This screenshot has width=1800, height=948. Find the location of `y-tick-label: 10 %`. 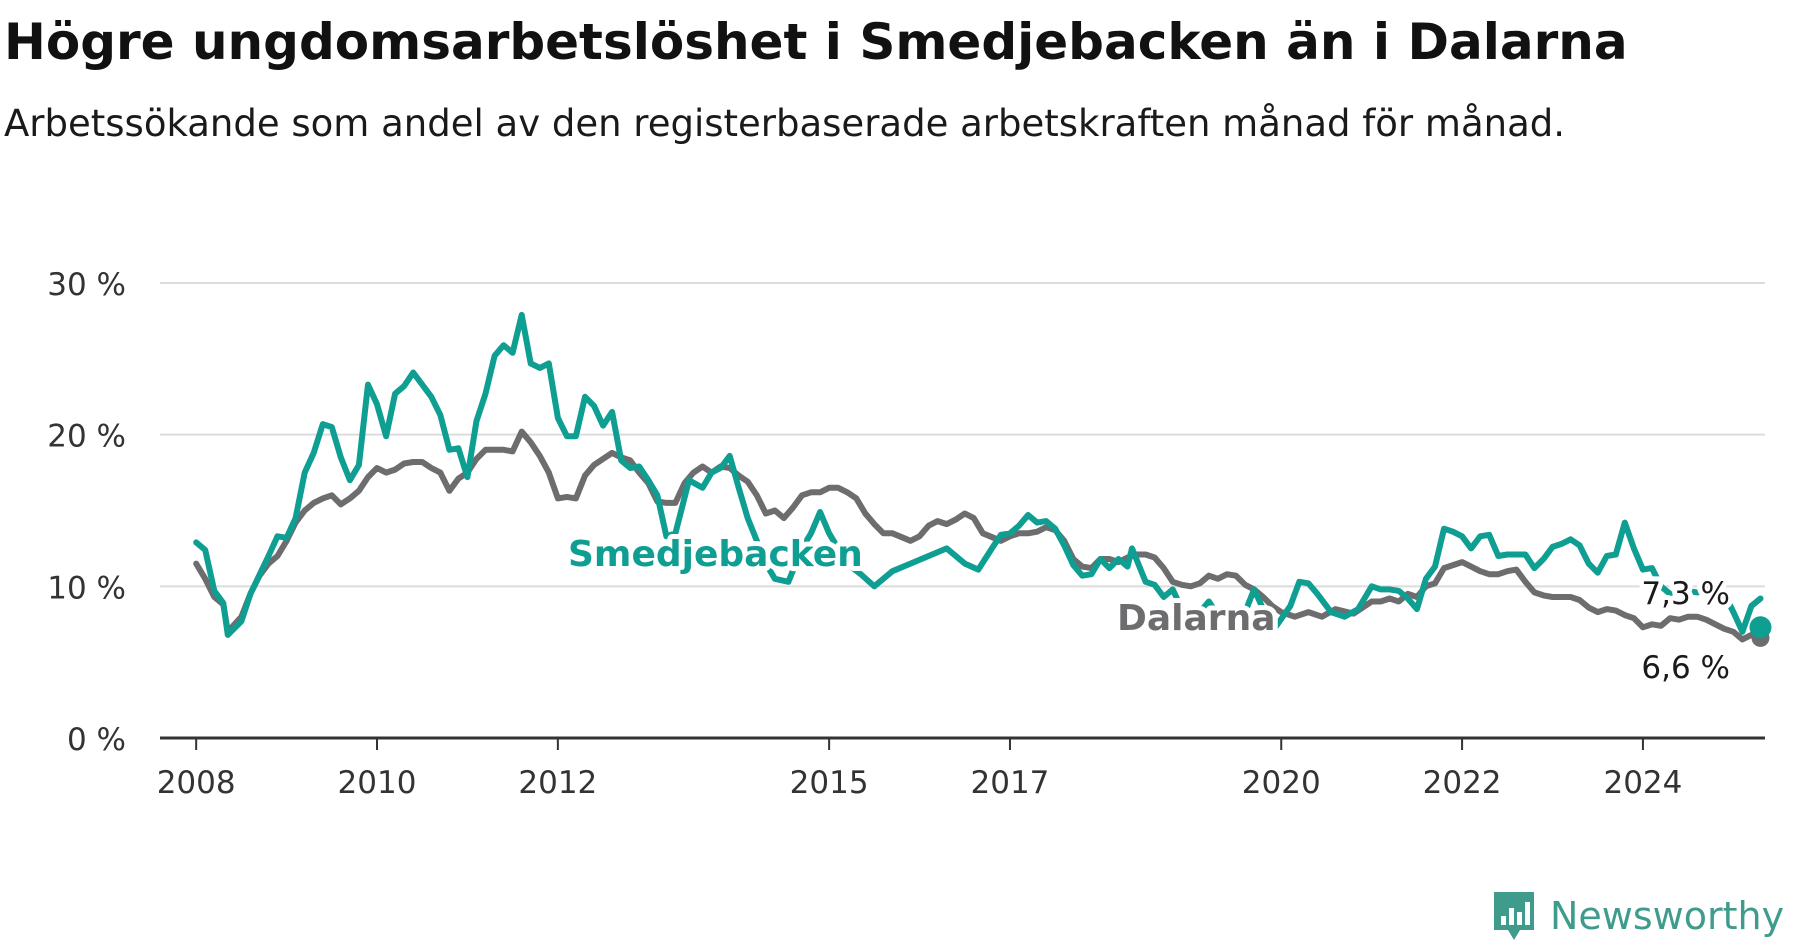

y-tick-label: 10 % is located at coordinates (86, 588).